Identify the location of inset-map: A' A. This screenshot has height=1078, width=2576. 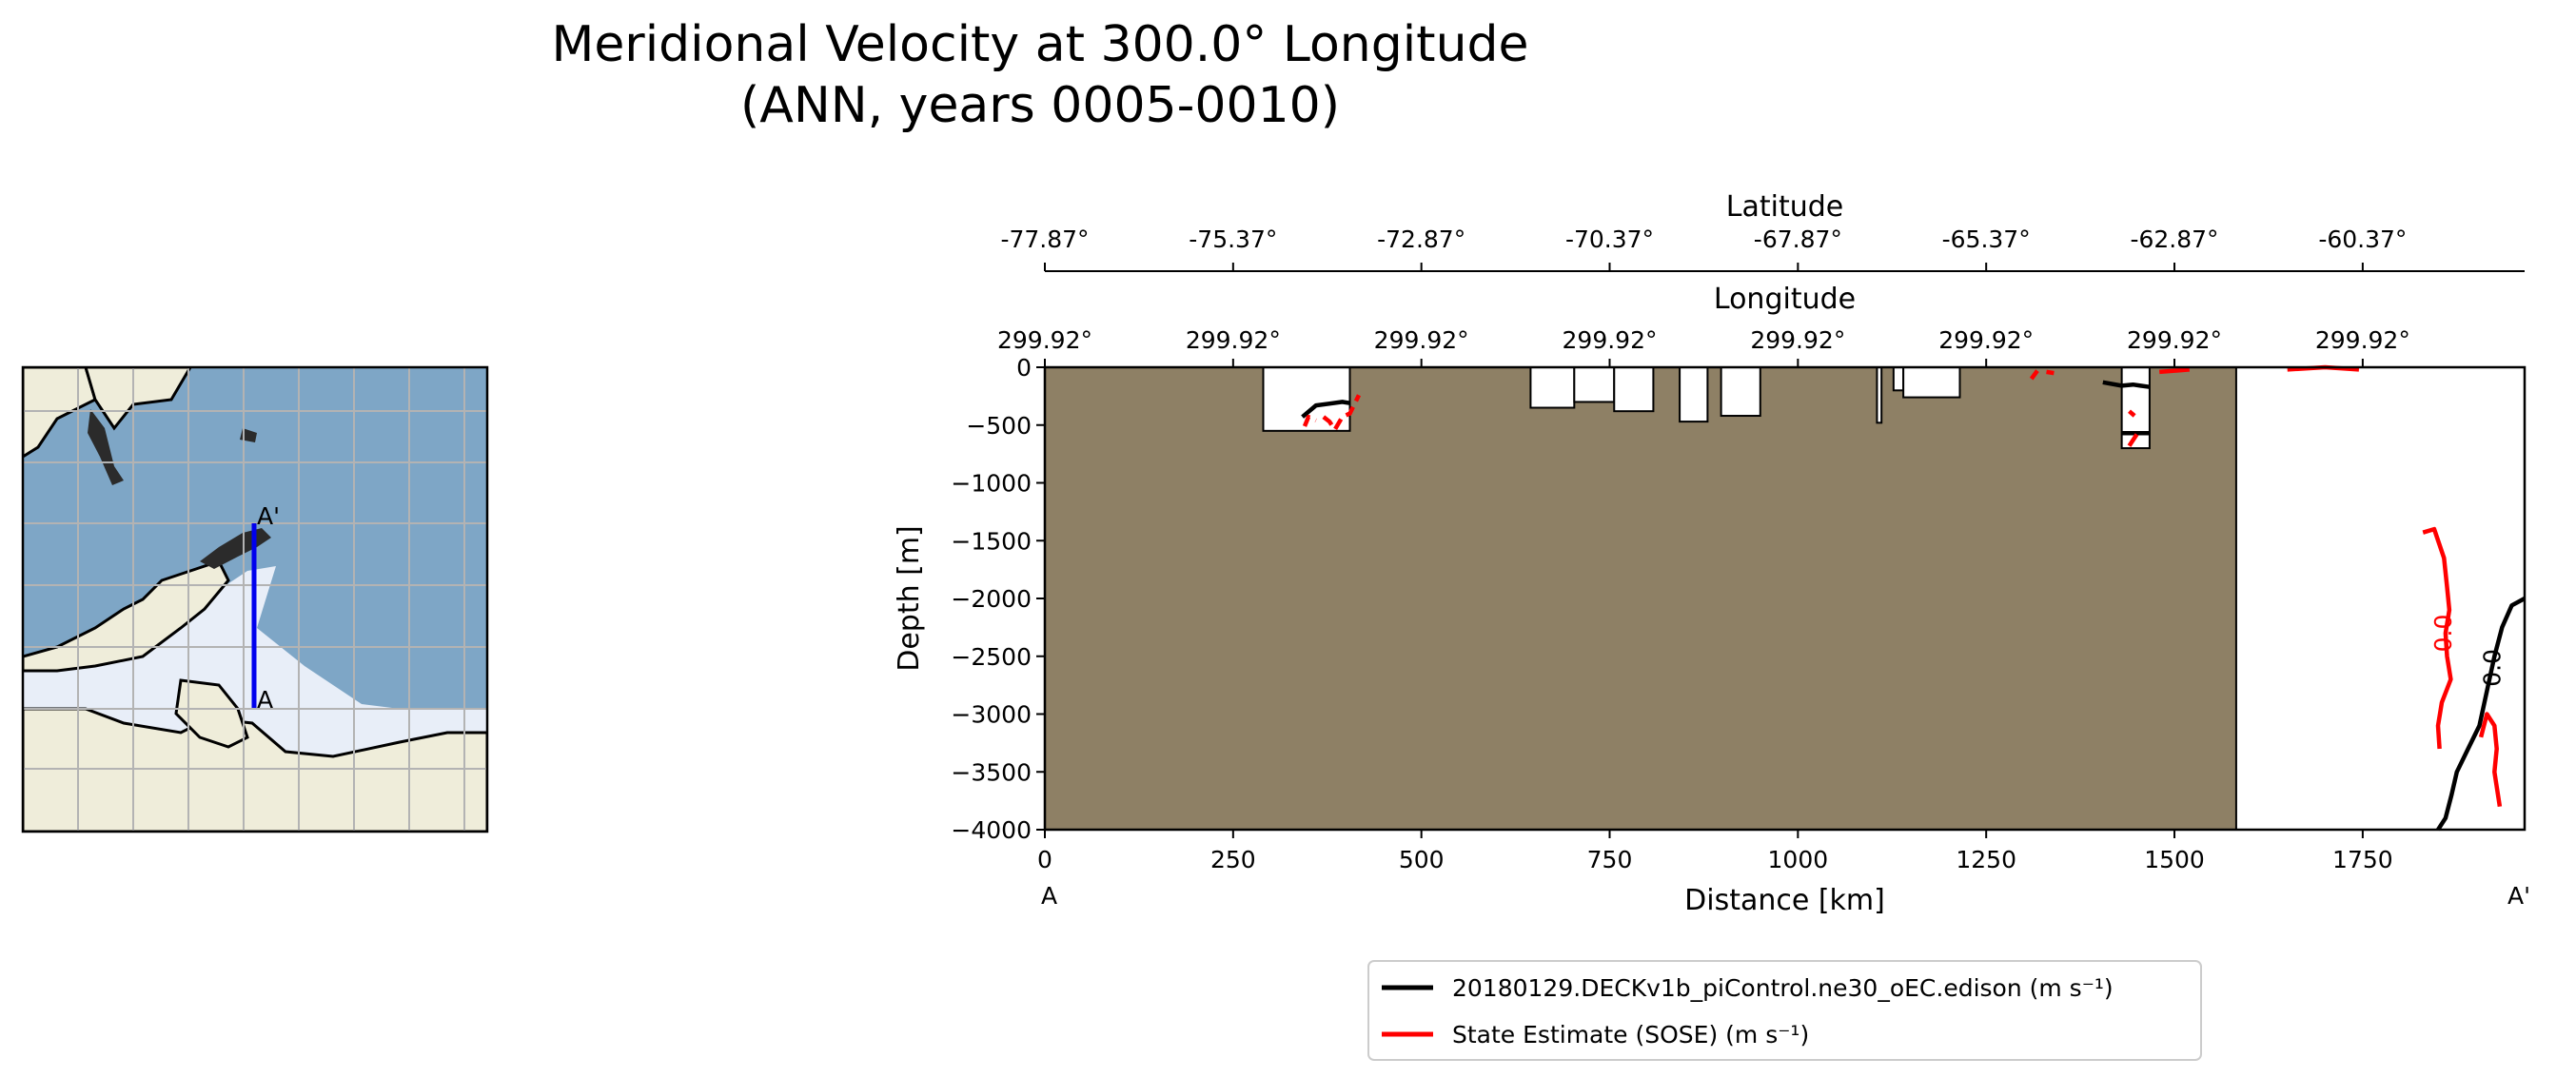
(255, 599).